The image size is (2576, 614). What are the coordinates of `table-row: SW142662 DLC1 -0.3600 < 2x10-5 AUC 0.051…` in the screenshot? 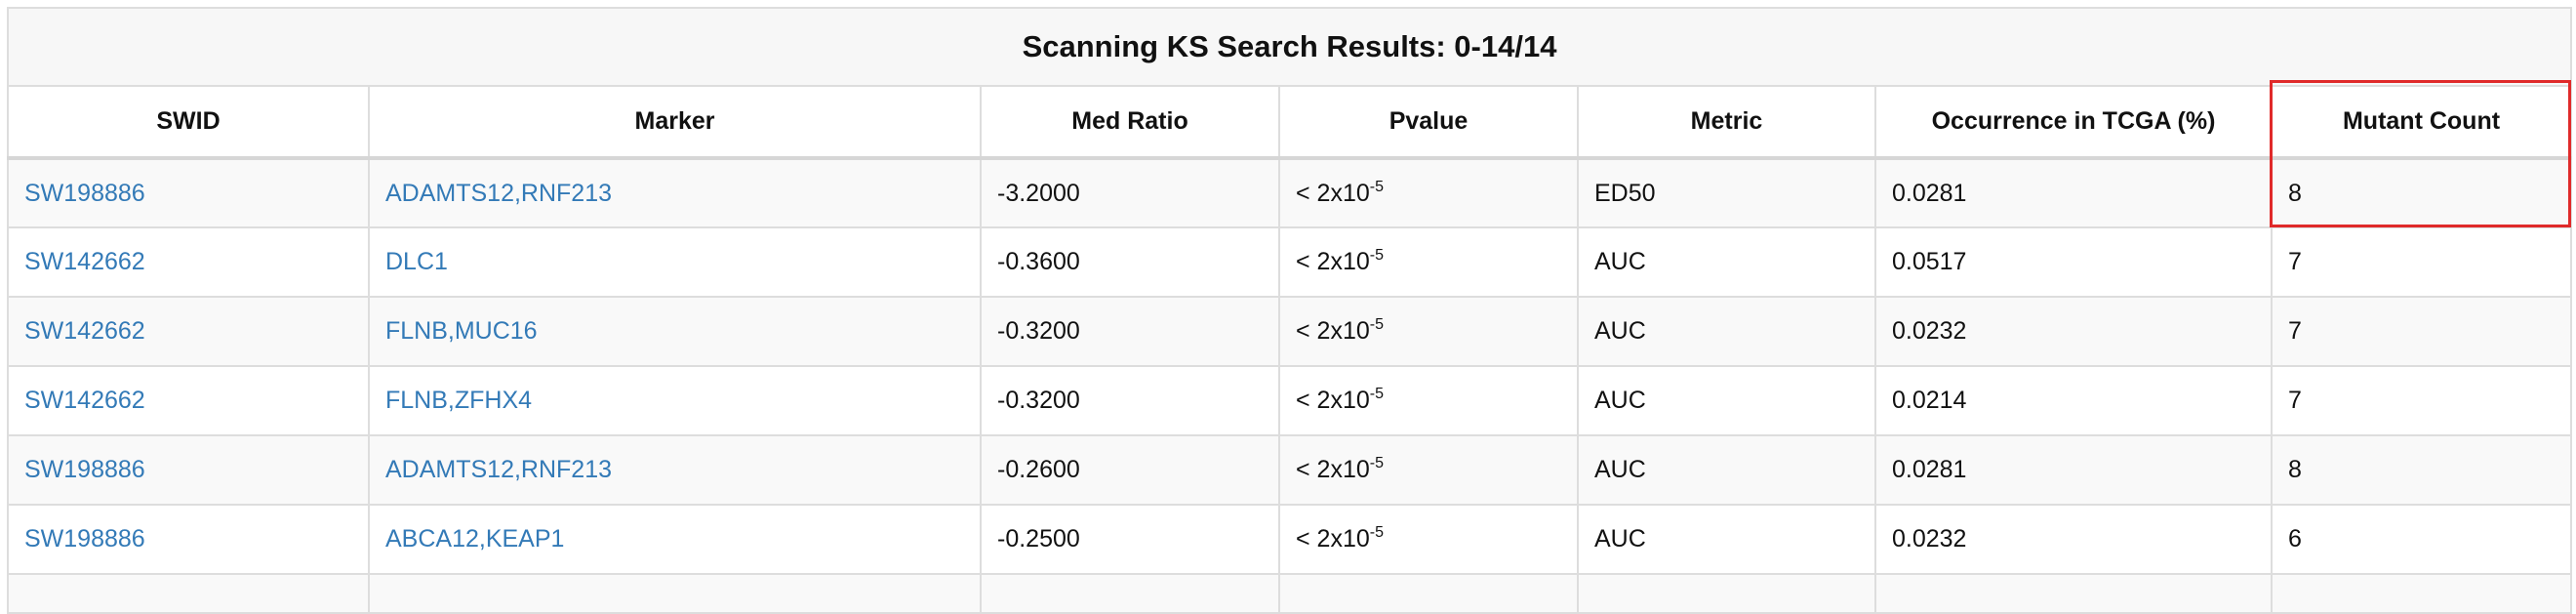 It's located at (1290, 262).